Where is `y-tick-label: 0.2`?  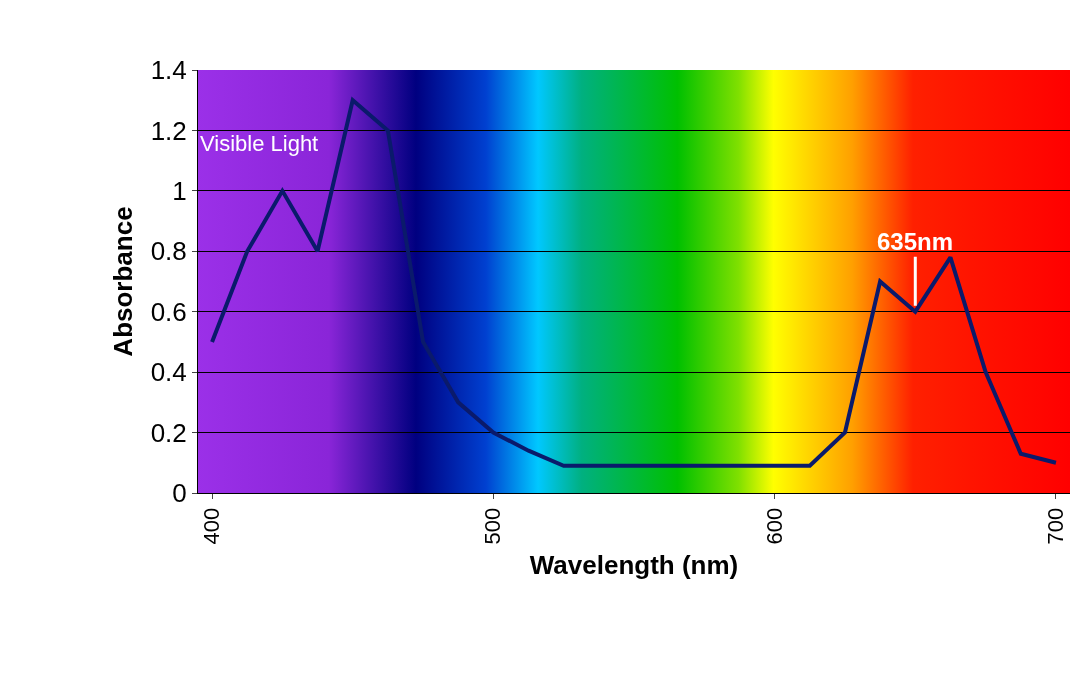
y-tick-label: 0.2 is located at coordinates (168, 432).